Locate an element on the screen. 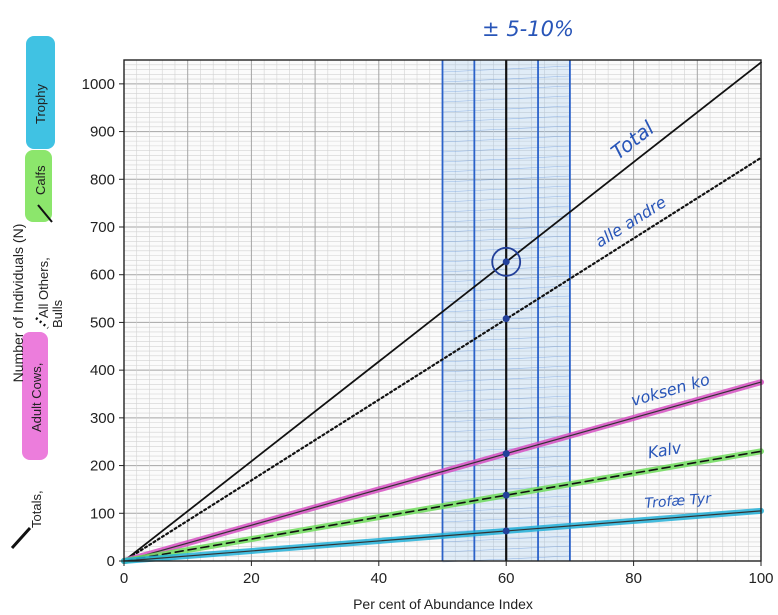 This screenshot has width=778, height=615. legend-trophy: Trophy is located at coordinates (40, 104).